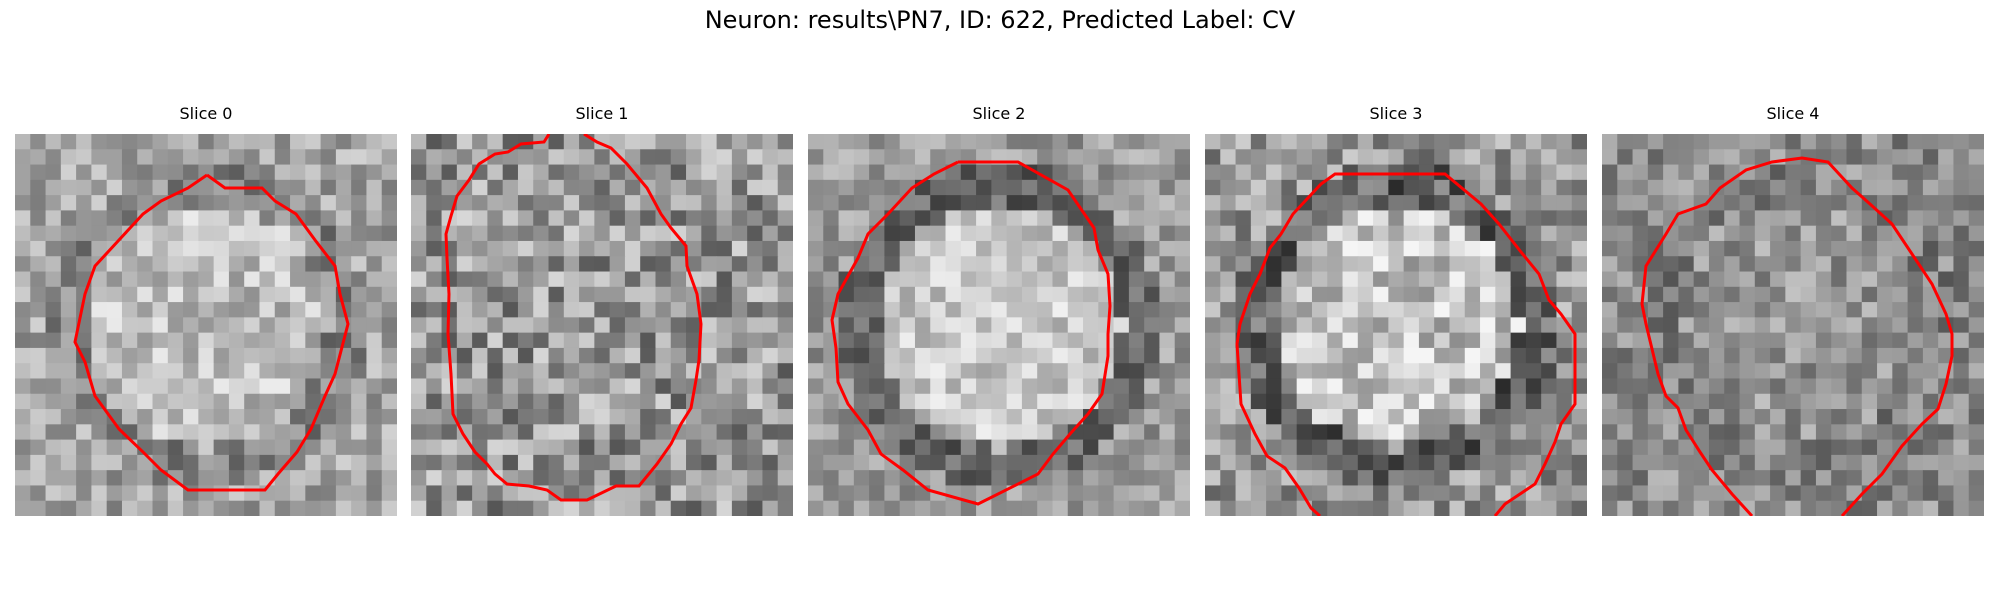 This screenshot has height=600, width=2000. Describe the element at coordinates (1396, 113) in the screenshot. I see `slice-title: Slice 3` at that location.